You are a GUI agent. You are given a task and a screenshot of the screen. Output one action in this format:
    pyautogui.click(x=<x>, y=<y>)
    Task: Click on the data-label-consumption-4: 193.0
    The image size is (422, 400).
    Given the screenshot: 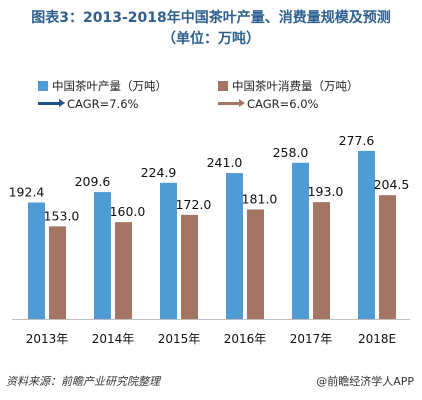 What is the action you would take?
    pyautogui.click(x=326, y=191)
    